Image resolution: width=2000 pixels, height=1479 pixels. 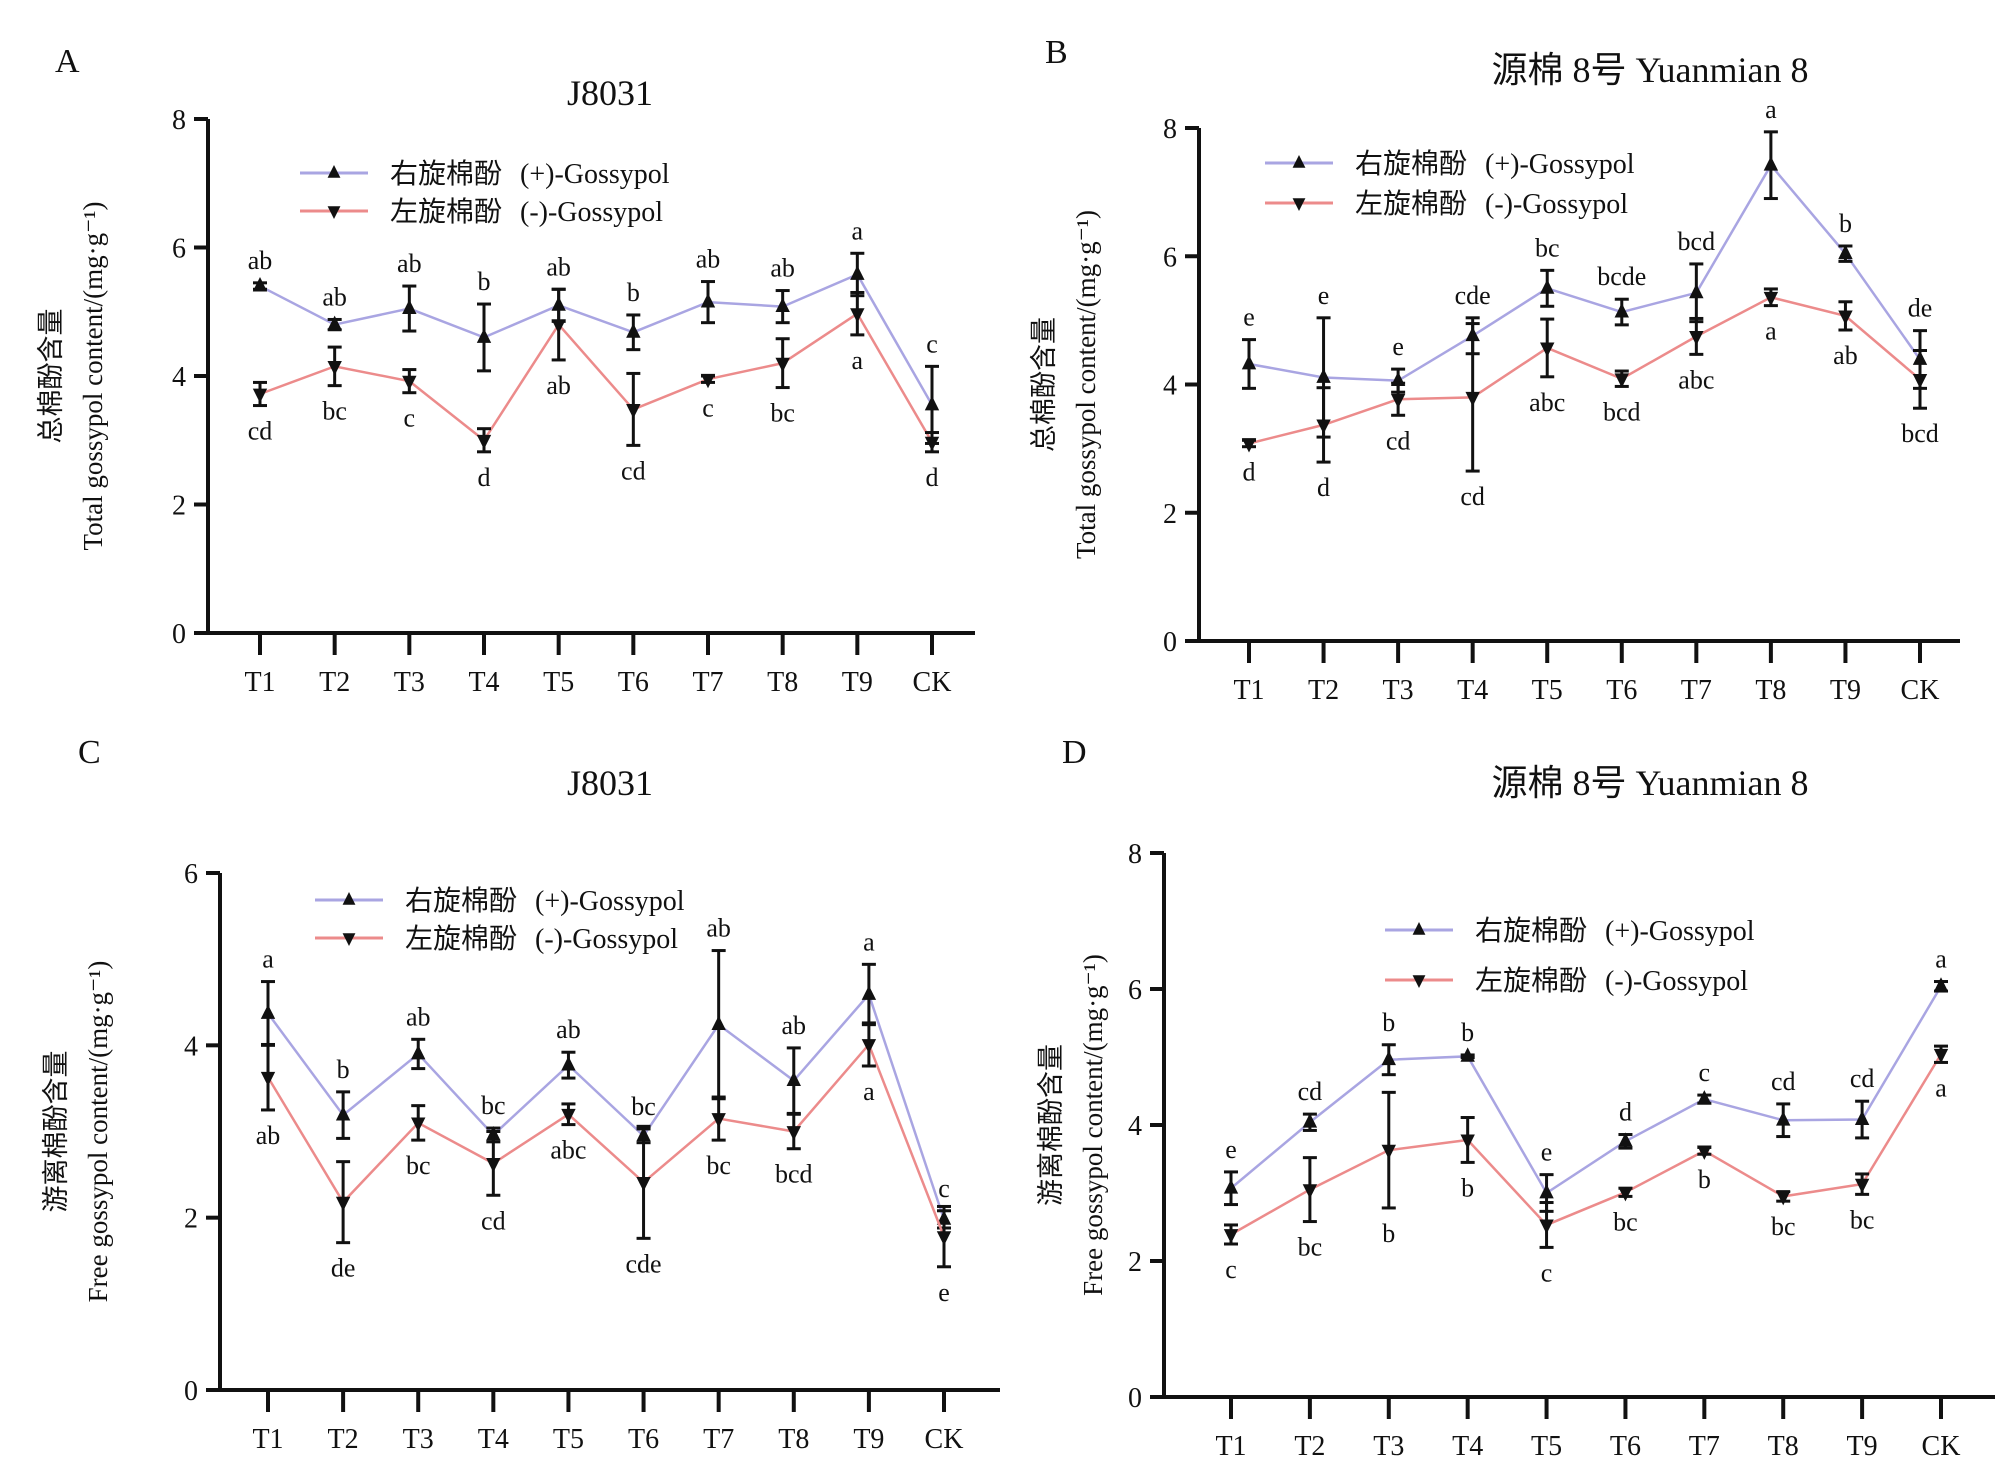 I want to click on y-tick-label: 8, so click(x=1170, y=129).